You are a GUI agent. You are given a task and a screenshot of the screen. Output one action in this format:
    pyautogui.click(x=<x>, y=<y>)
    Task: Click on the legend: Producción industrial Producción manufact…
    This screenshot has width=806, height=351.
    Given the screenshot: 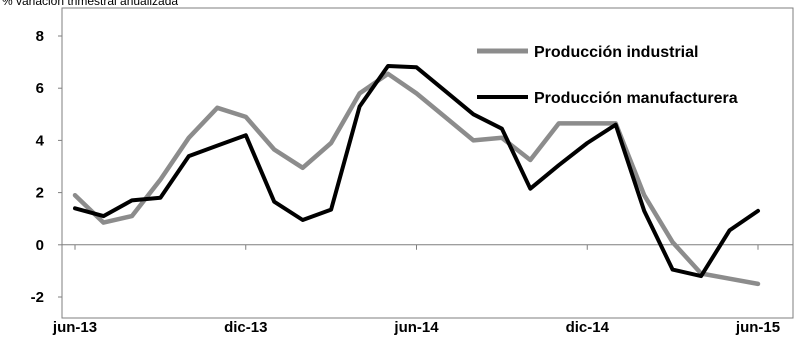 What is the action you would take?
    pyautogui.click(x=607, y=75)
    